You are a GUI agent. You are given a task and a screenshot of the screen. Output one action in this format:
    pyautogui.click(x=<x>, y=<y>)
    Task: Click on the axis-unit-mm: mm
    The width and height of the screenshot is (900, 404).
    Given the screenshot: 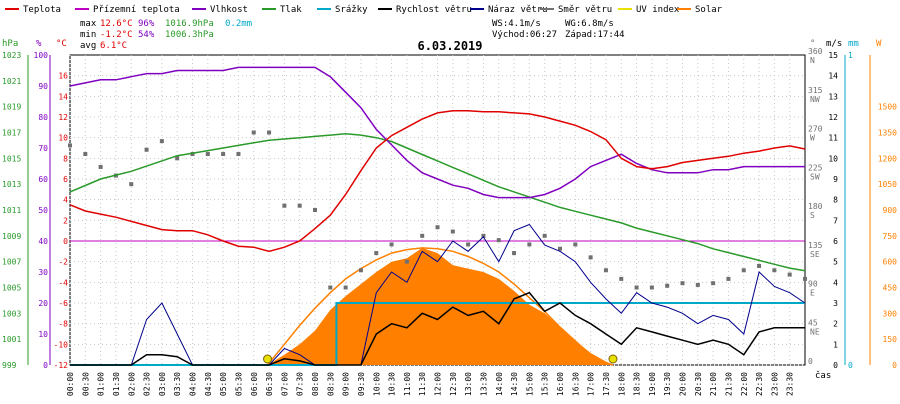 What is the action you would take?
    pyautogui.click(x=853, y=44)
    